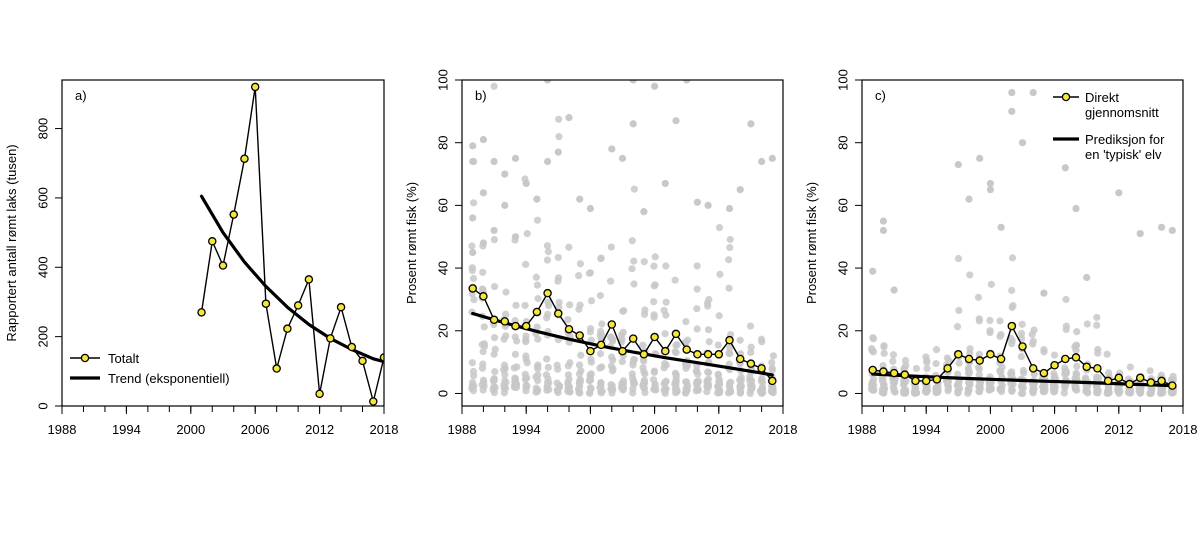  Describe the element at coordinates (442, 80) in the screenshot. I see `y-tick-label: 100` at that location.